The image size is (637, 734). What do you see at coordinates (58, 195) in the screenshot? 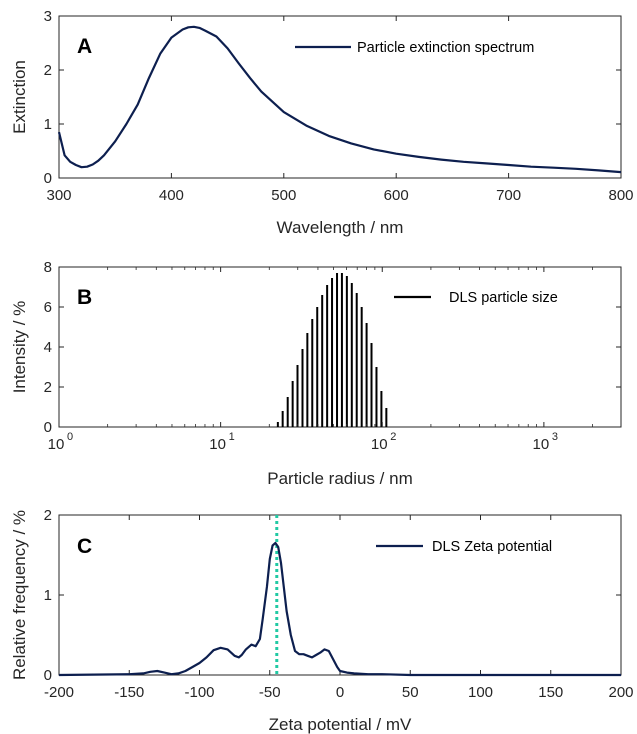
I see `panel-a-x-tick-label: 300` at bounding box center [58, 195].